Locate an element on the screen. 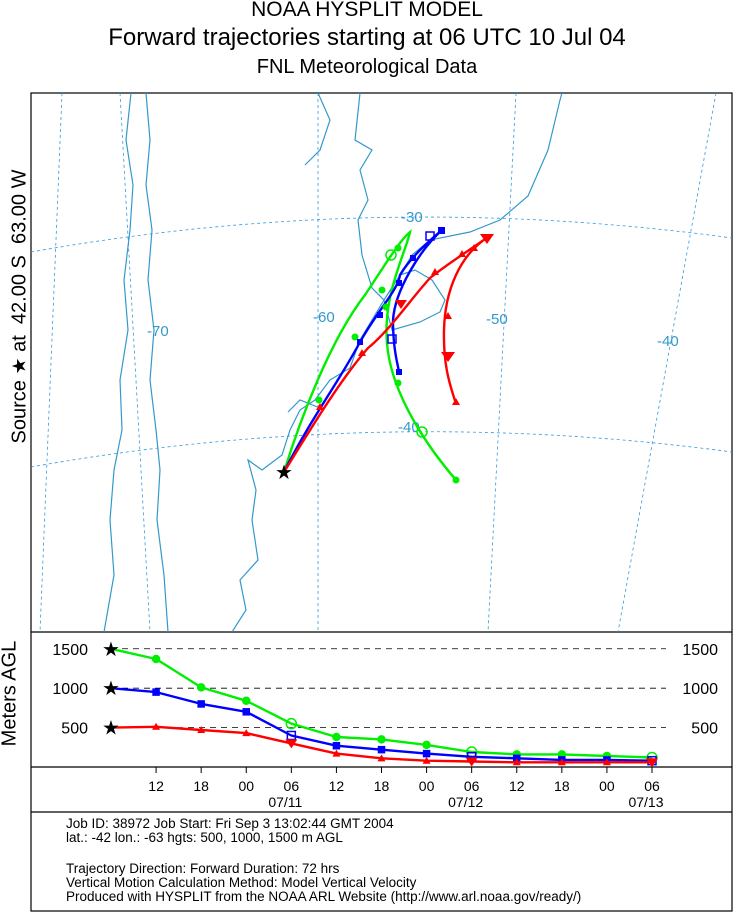  y-tick-label-right: 1000 is located at coordinates (700, 689).